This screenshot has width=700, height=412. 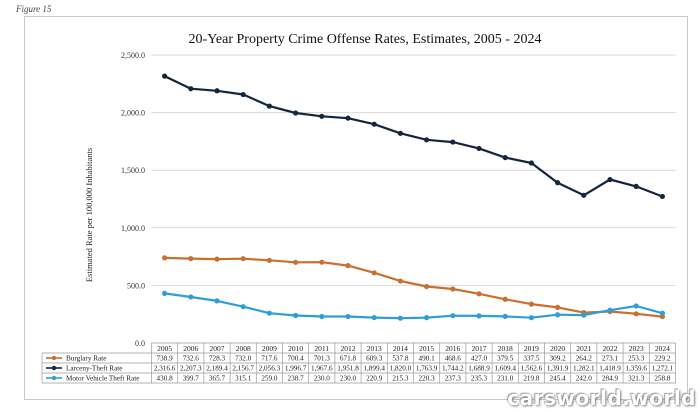 I want to click on x-tick-label: 2011, so click(x=321, y=348).